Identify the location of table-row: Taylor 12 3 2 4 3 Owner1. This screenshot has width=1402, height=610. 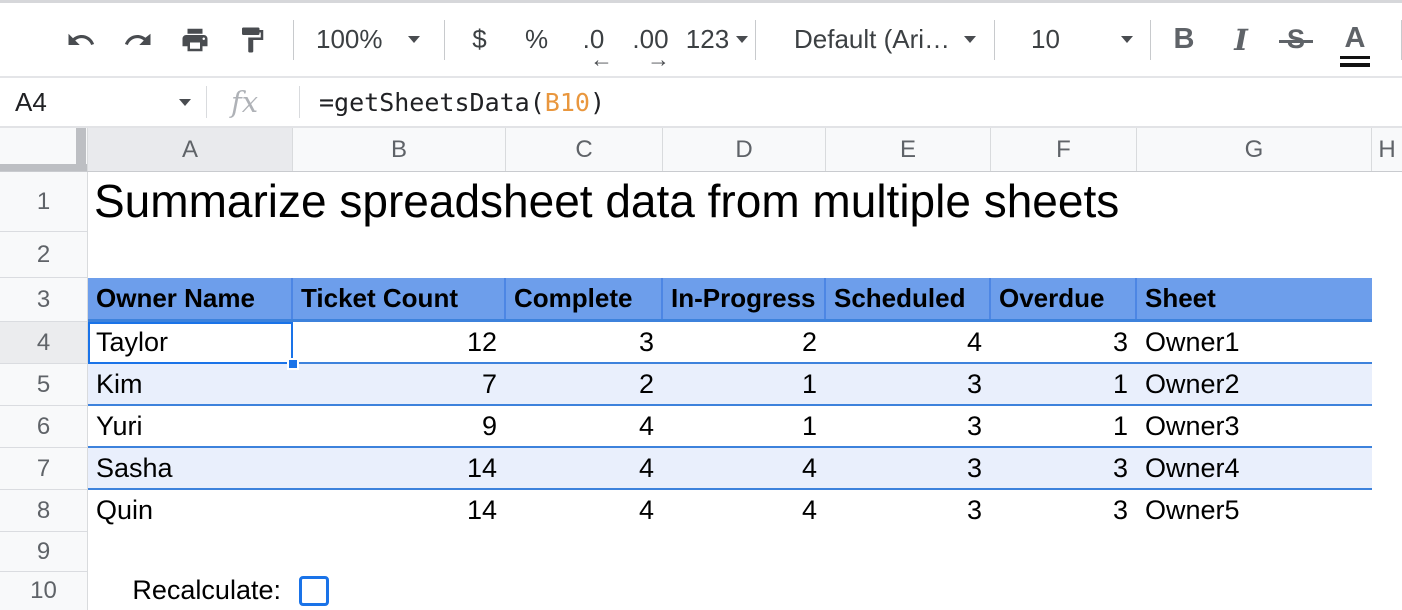
(730, 343).